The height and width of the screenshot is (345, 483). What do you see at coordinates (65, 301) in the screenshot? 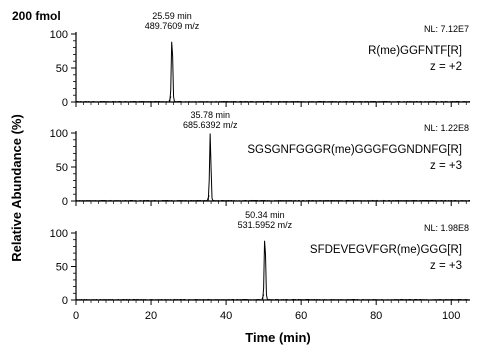
I see `panel-3-y-tick-label: 0` at bounding box center [65, 301].